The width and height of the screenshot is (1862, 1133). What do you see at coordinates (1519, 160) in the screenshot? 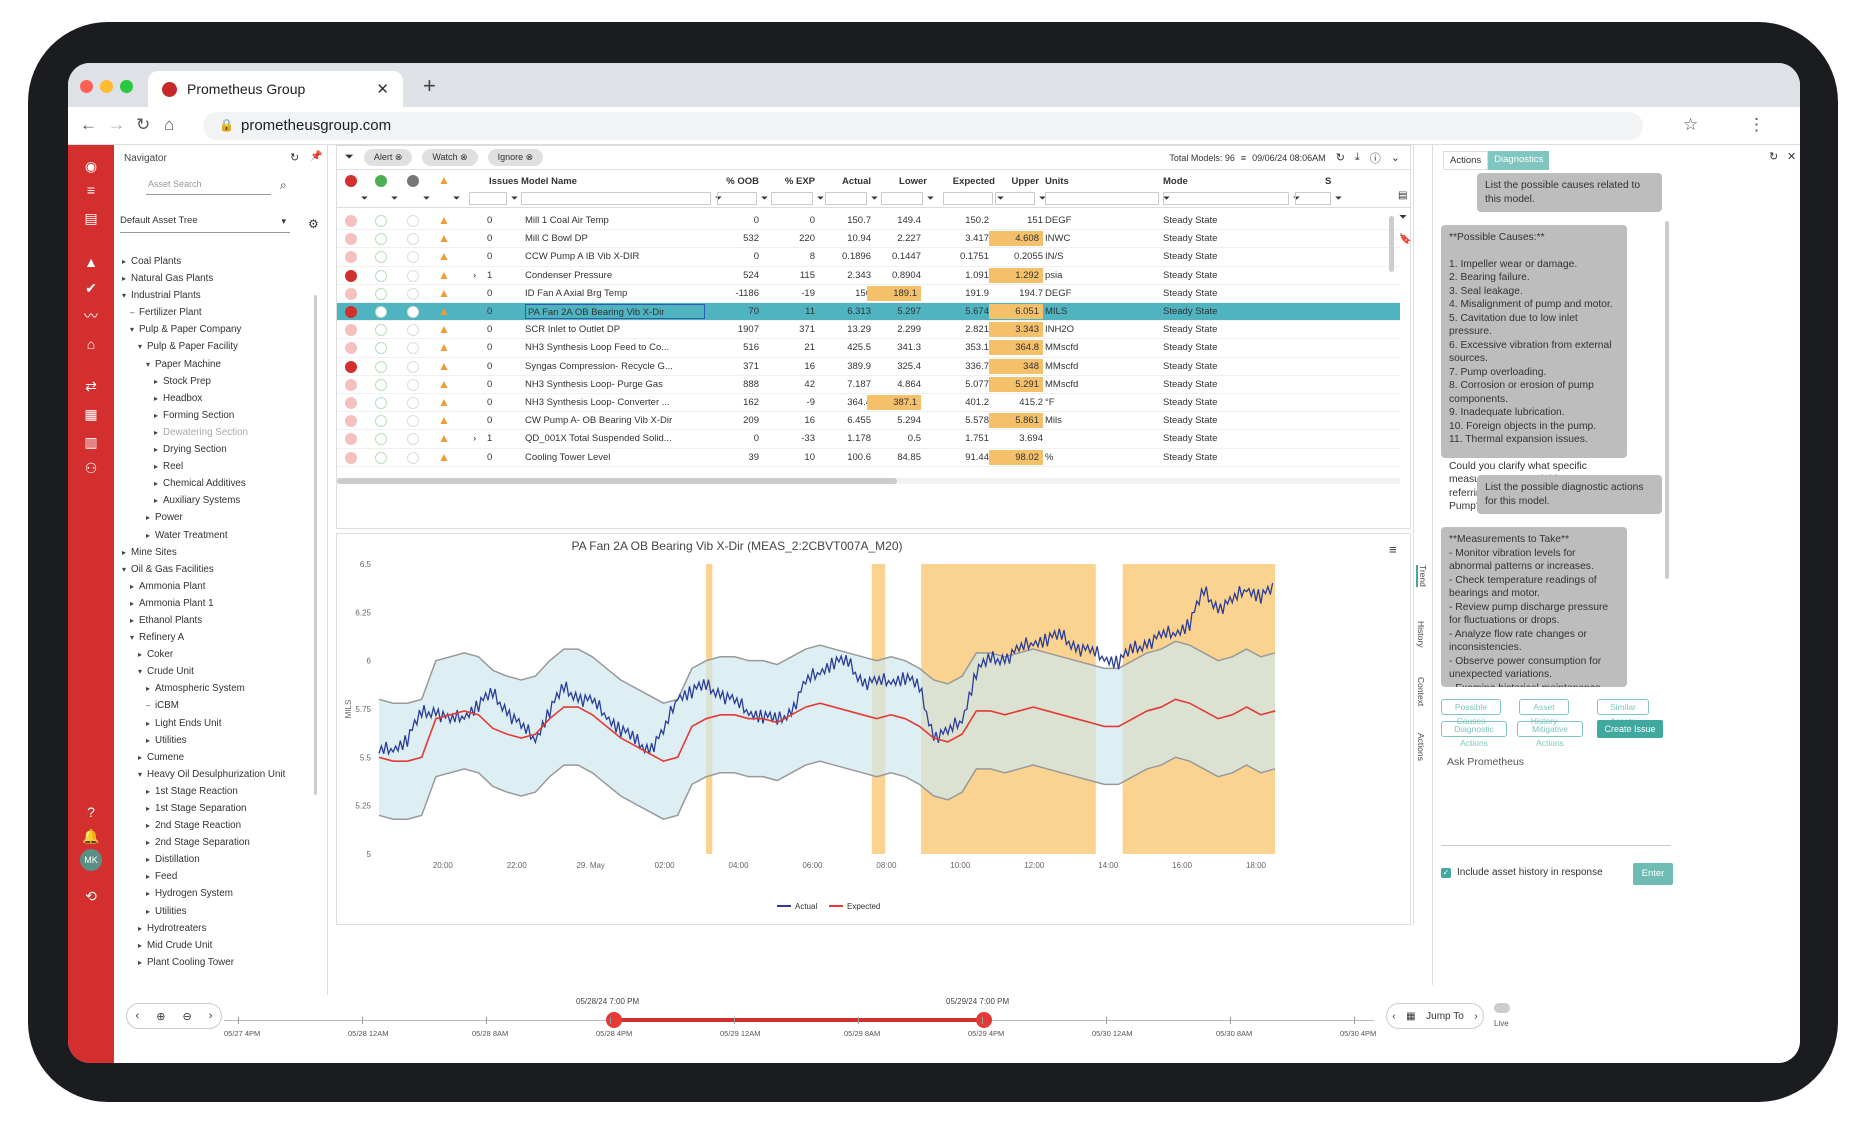
I see `tab-diagnostics: Diagnostics` at bounding box center [1519, 160].